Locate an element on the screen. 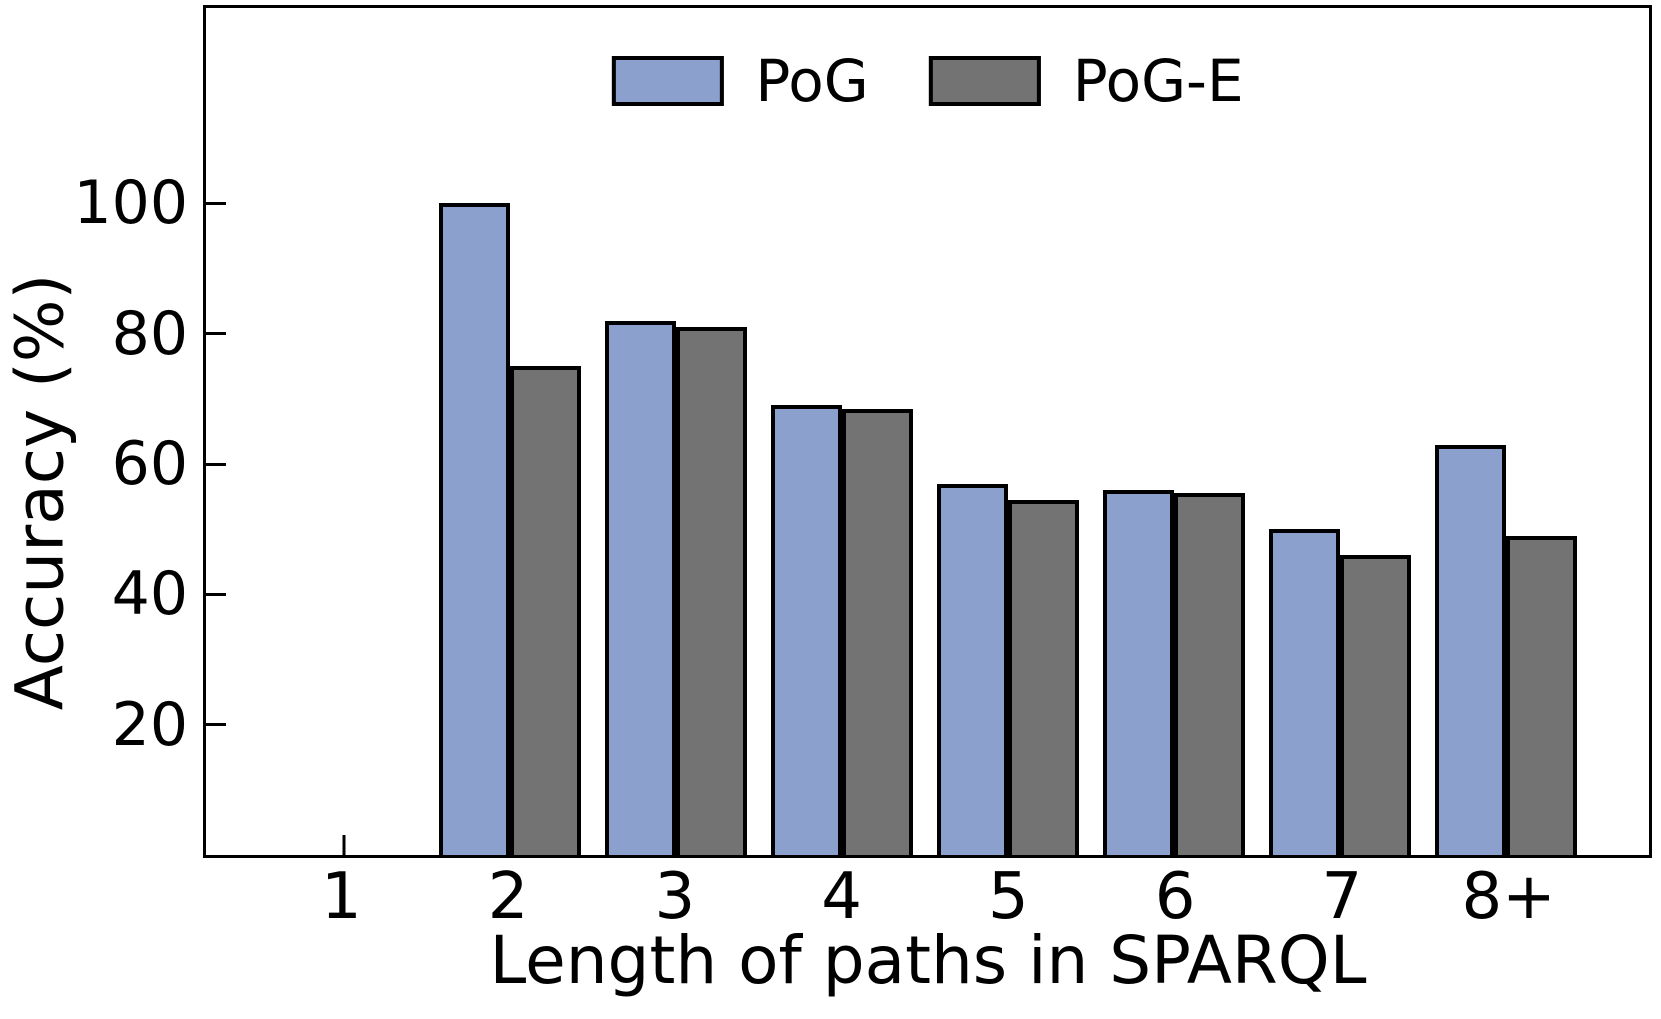 The image size is (1661, 1019). x-tick-label-7: 7 is located at coordinates (1342, 897).